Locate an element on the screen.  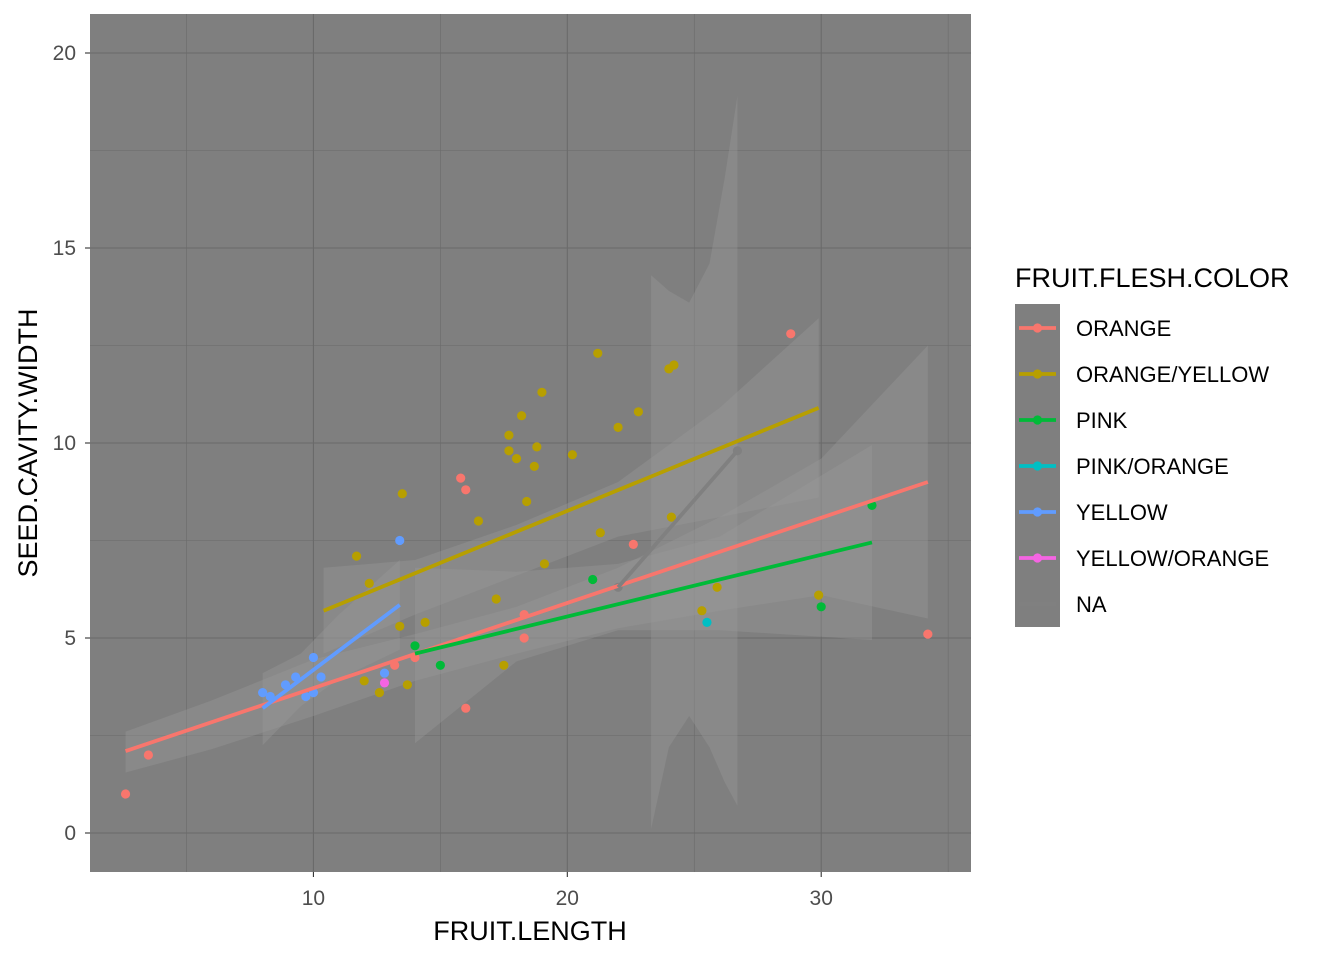
trend-line-na is located at coordinates (677, 519).